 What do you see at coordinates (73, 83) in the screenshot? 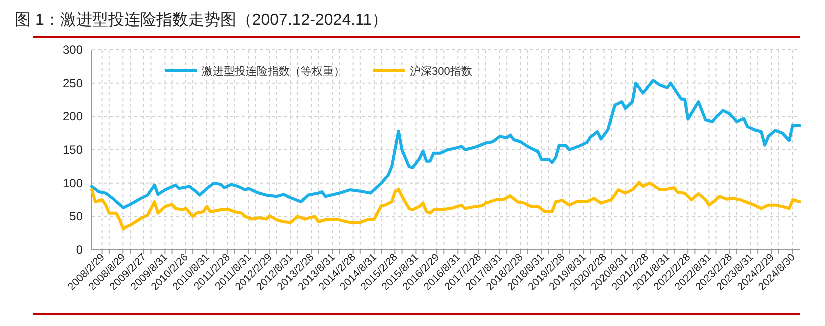
I see `y-tick-label: 250` at bounding box center [73, 83].